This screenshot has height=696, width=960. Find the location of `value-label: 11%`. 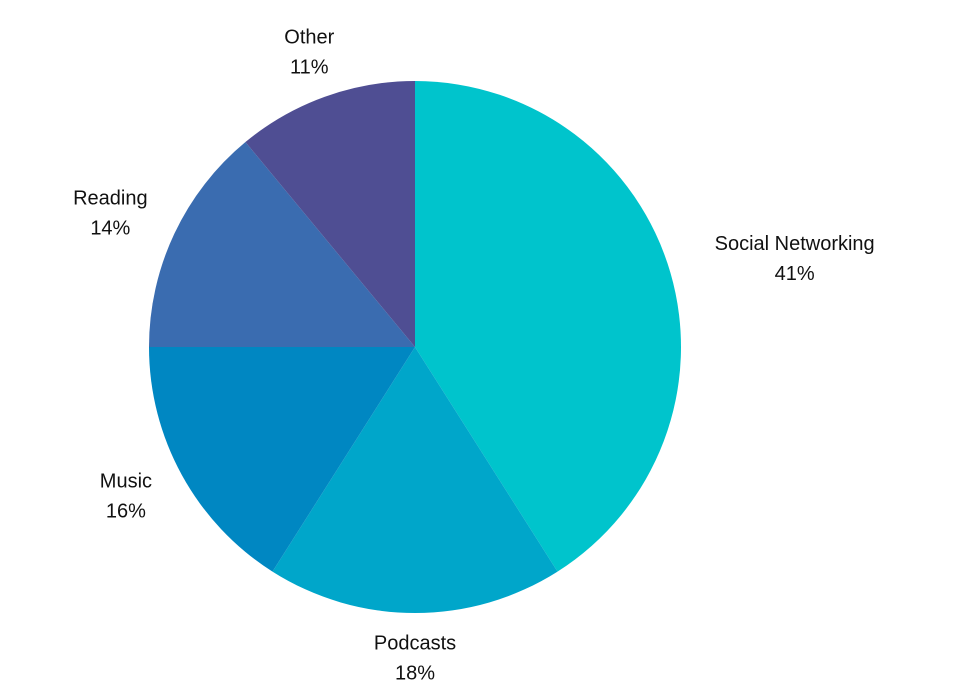

value-label: 11% is located at coordinates (309, 68).